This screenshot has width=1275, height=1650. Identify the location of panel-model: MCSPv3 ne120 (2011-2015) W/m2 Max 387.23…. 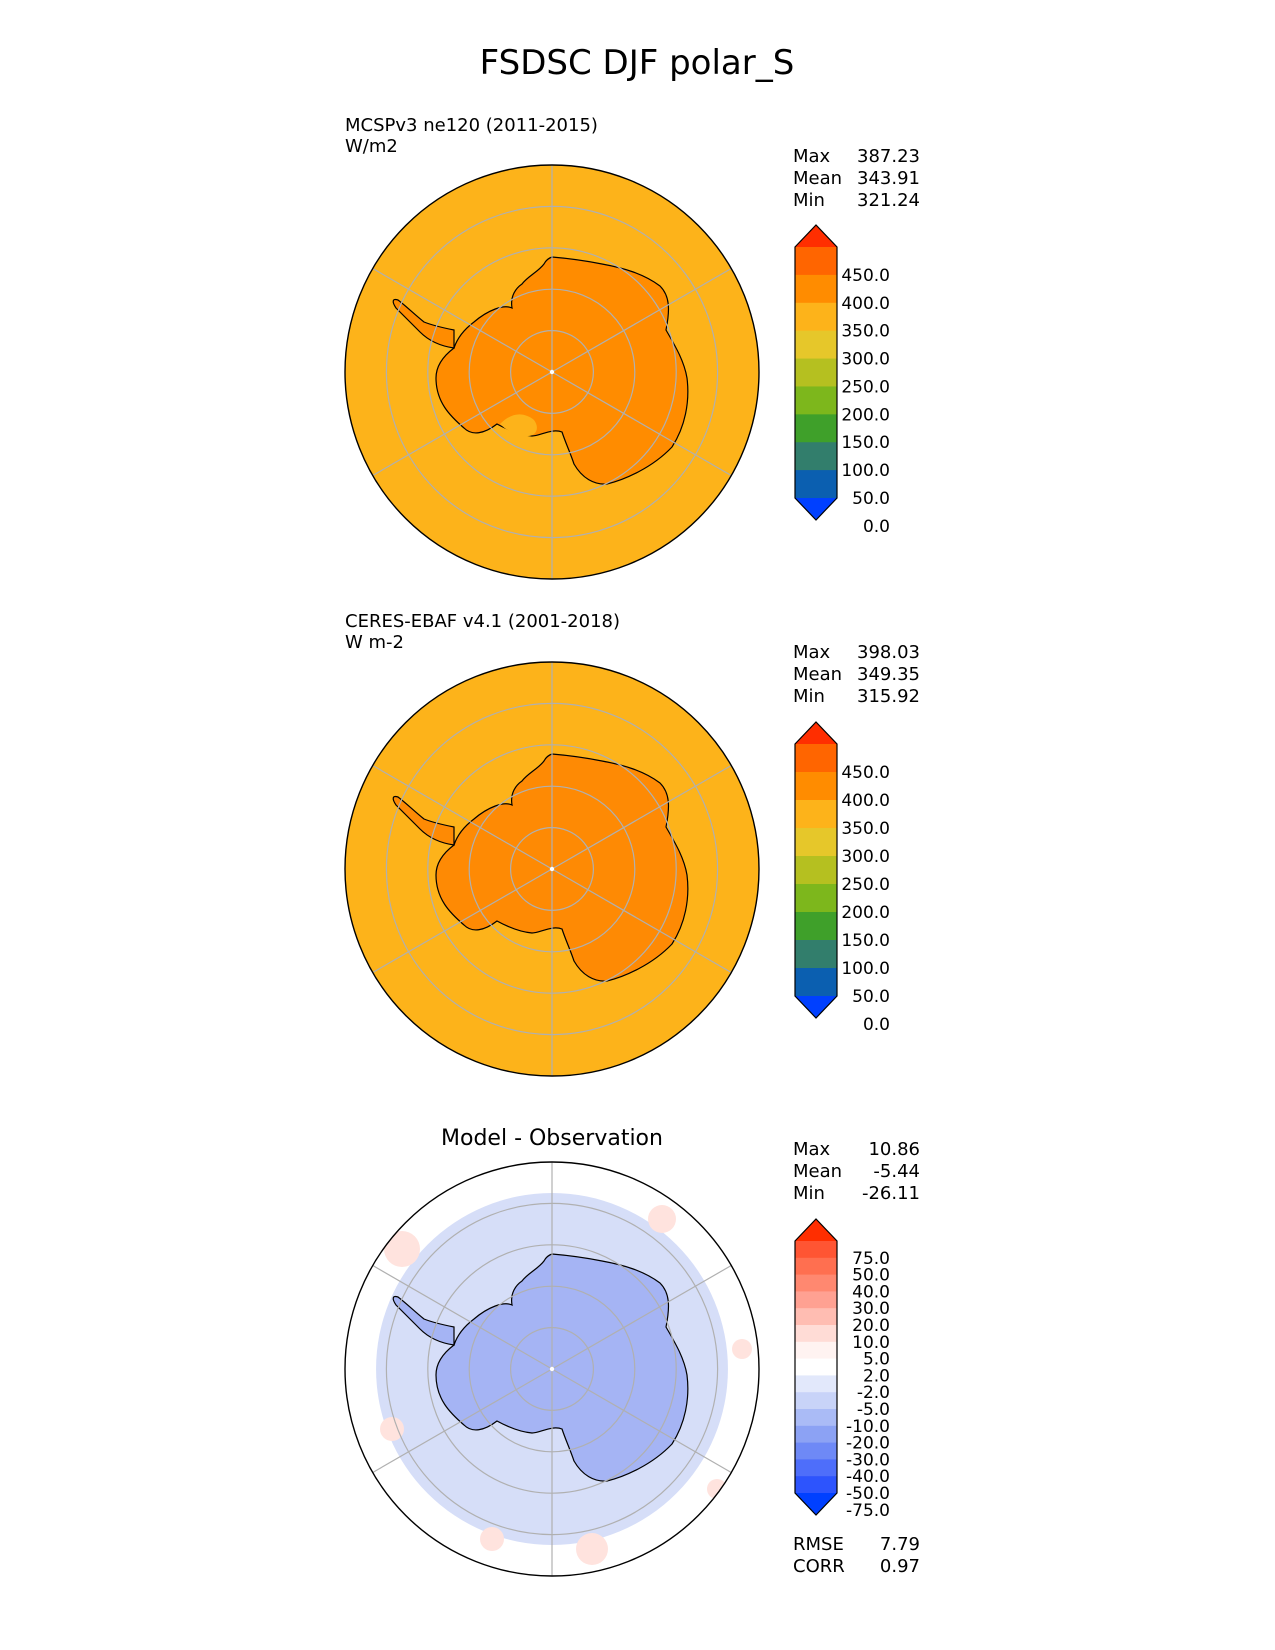
(632, 347).